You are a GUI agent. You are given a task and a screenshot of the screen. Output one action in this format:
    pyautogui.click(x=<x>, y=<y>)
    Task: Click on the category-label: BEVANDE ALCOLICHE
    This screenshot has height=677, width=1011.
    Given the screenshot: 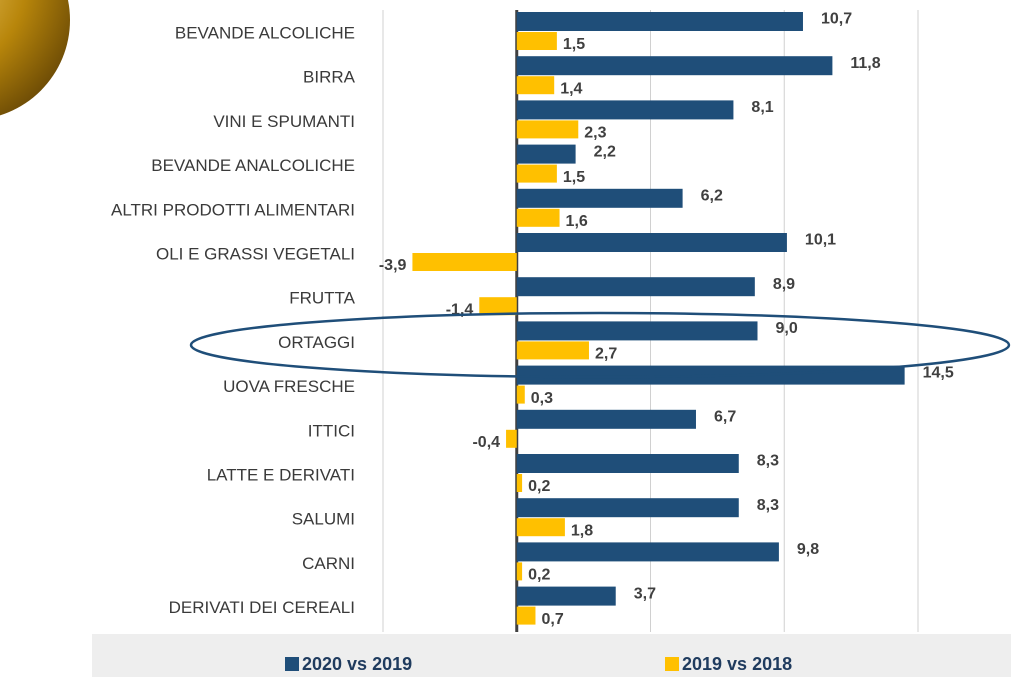 What is the action you would take?
    pyautogui.click(x=265, y=32)
    